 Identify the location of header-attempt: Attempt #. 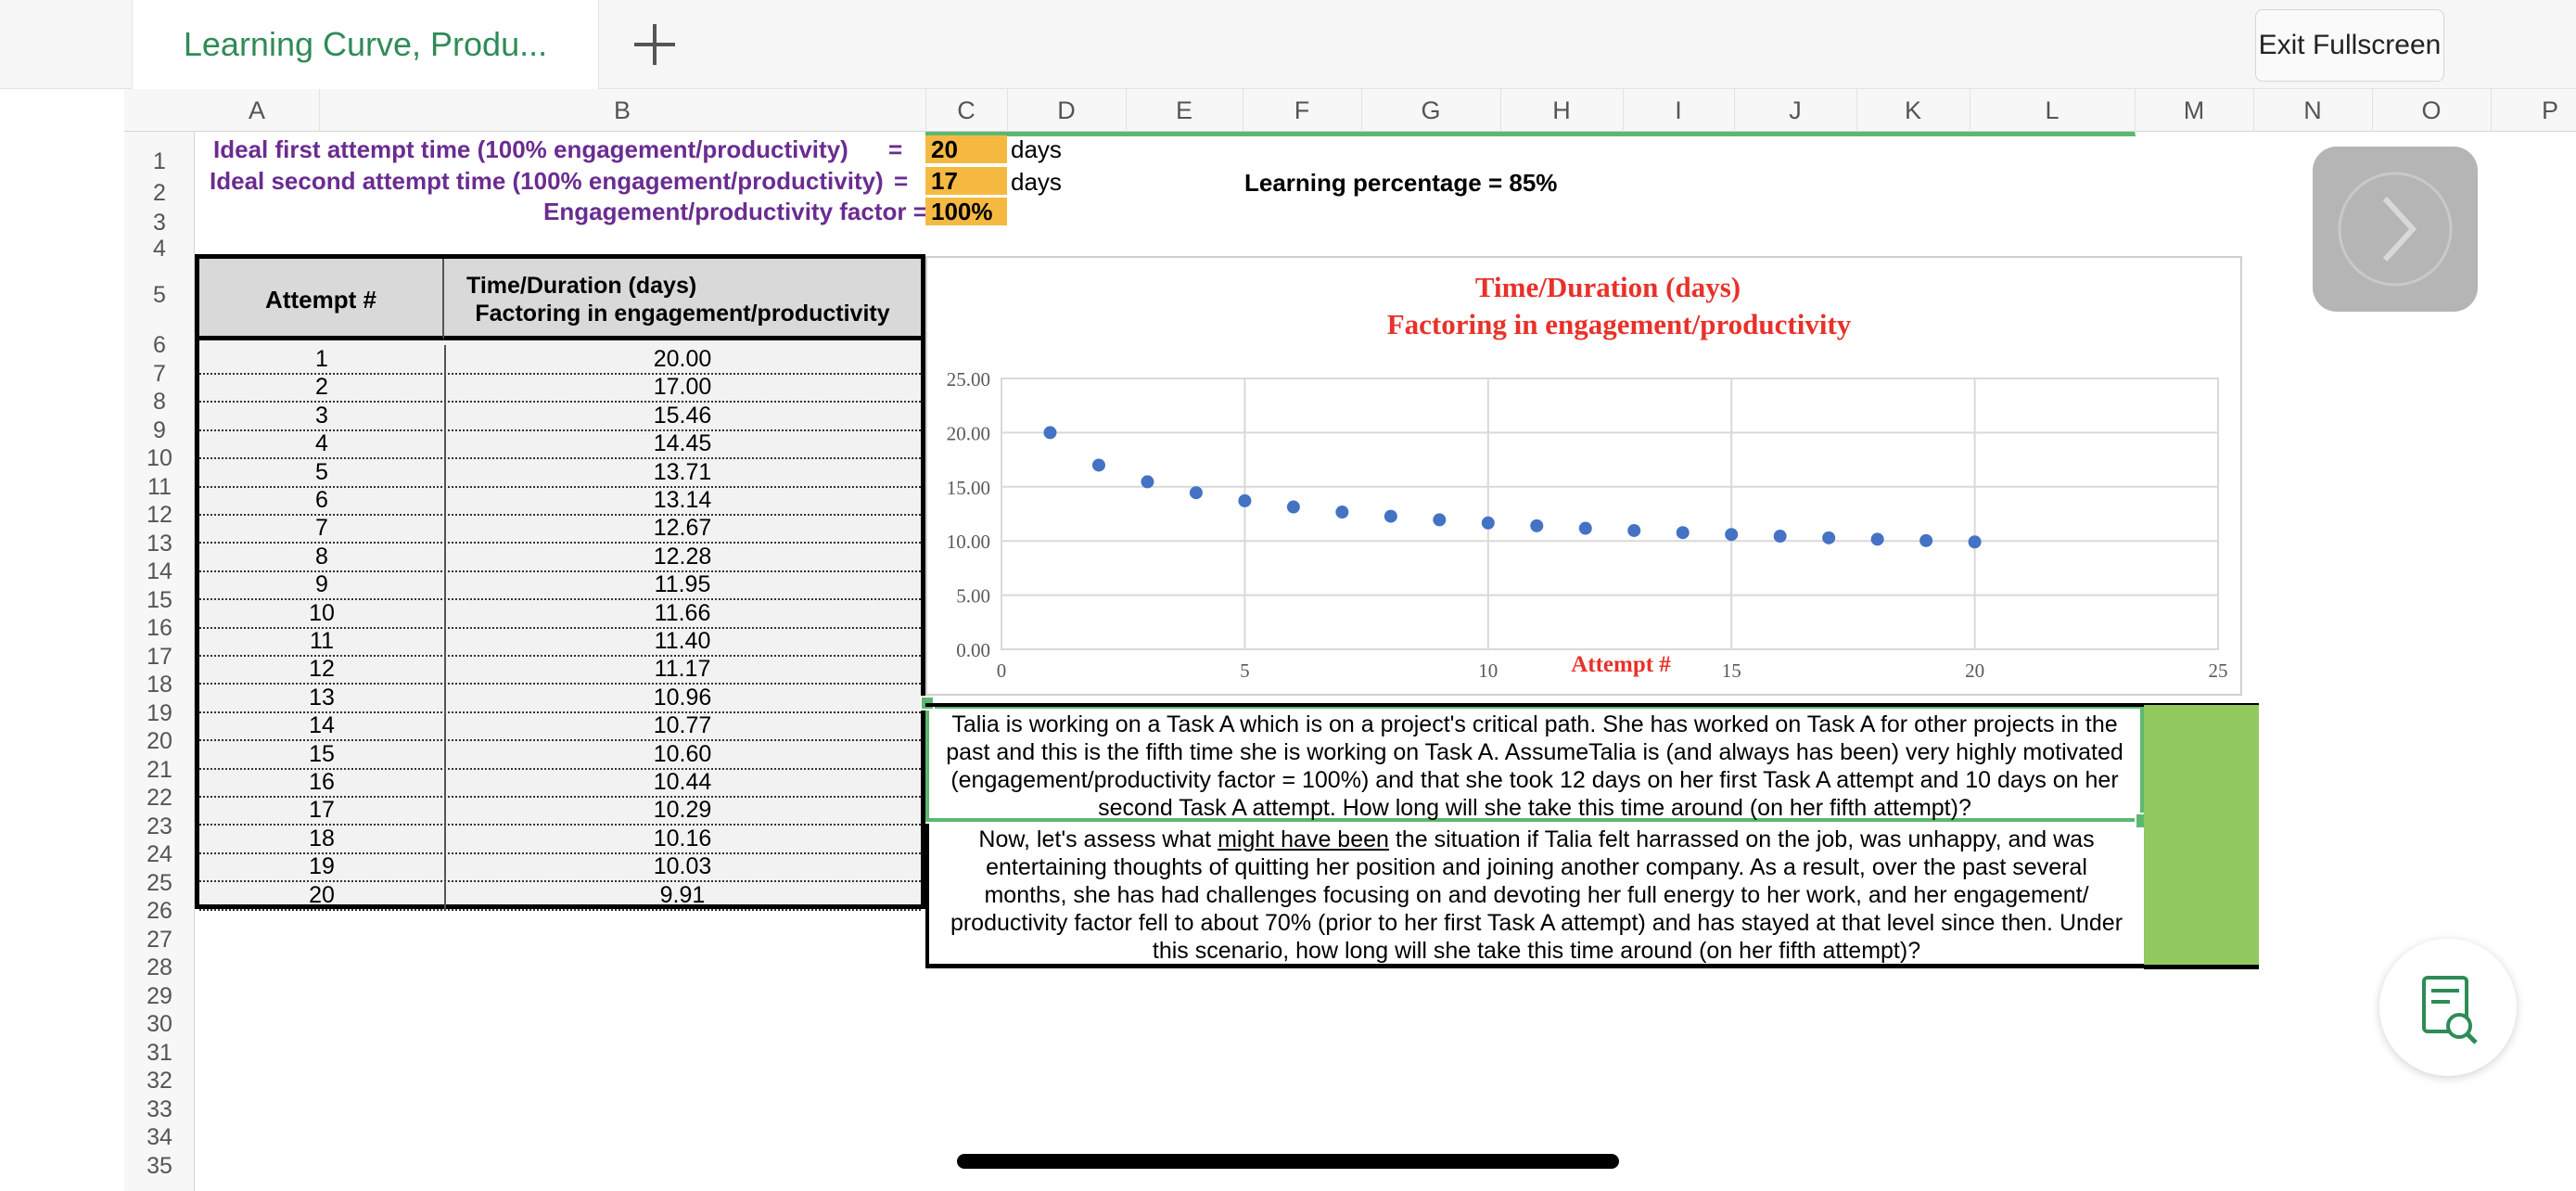
(321, 299).